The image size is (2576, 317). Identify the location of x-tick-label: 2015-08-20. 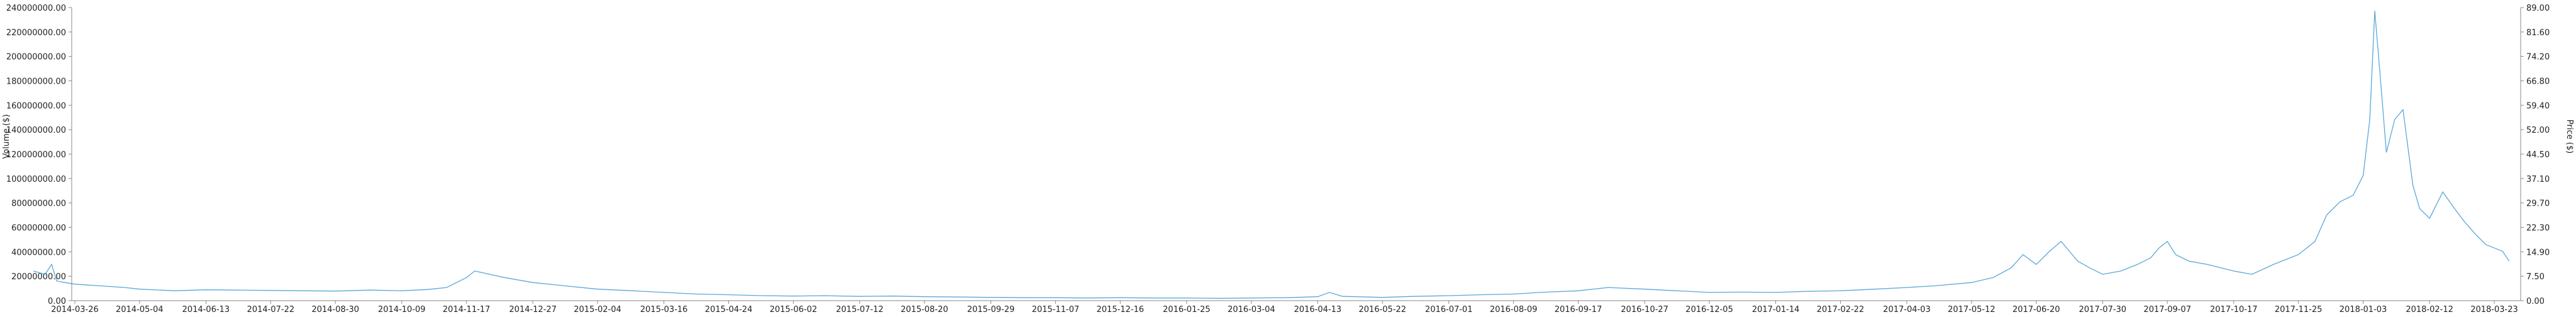
(924, 309).